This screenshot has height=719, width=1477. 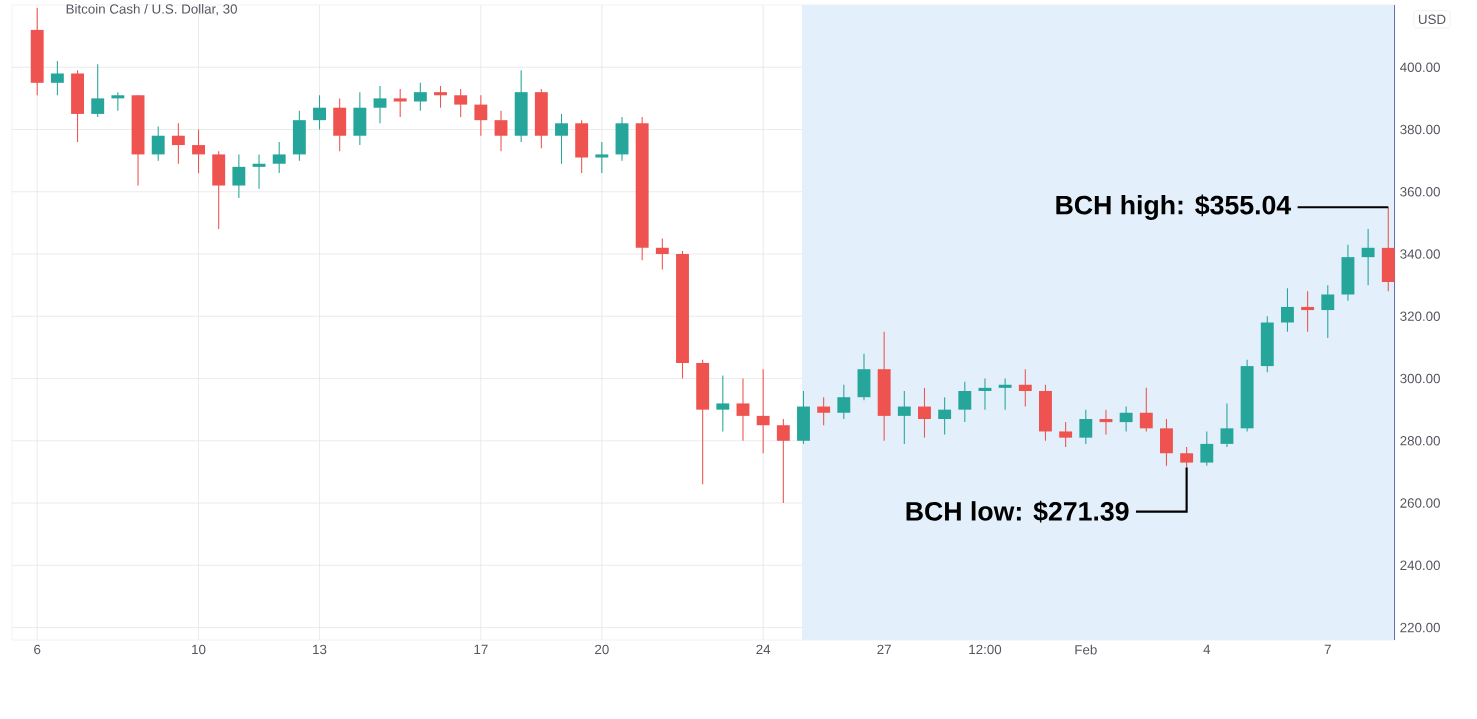 What do you see at coordinates (1420, 627) in the screenshot?
I see `y-tick-label: 220.00` at bounding box center [1420, 627].